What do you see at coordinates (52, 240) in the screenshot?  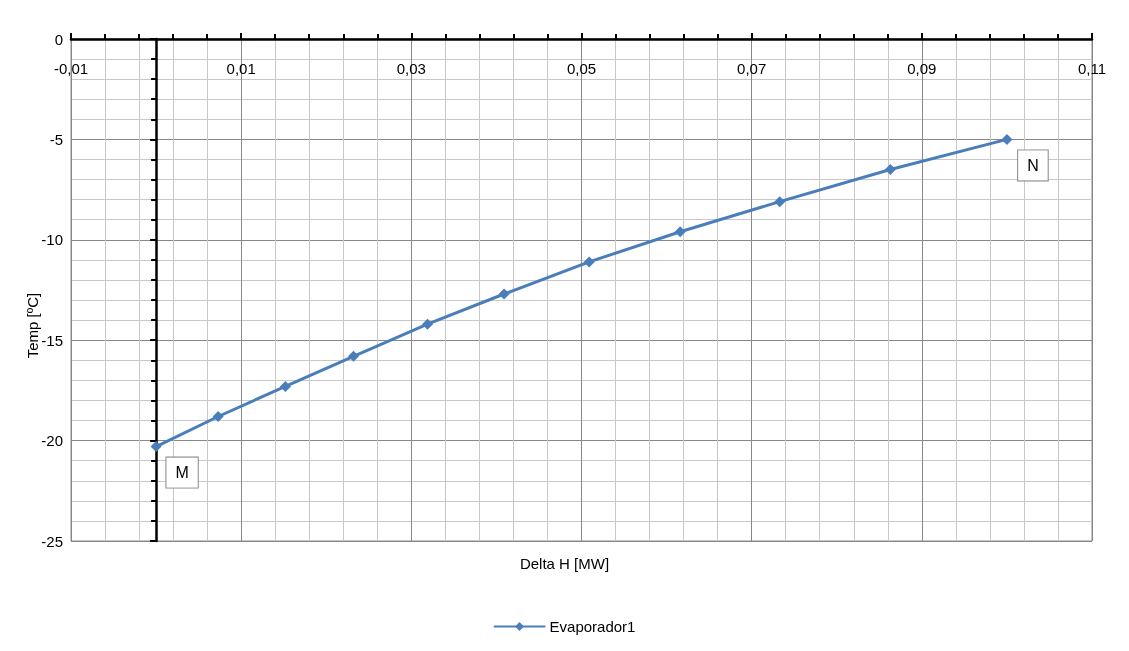 I see `y-tick-label: -10` at bounding box center [52, 240].